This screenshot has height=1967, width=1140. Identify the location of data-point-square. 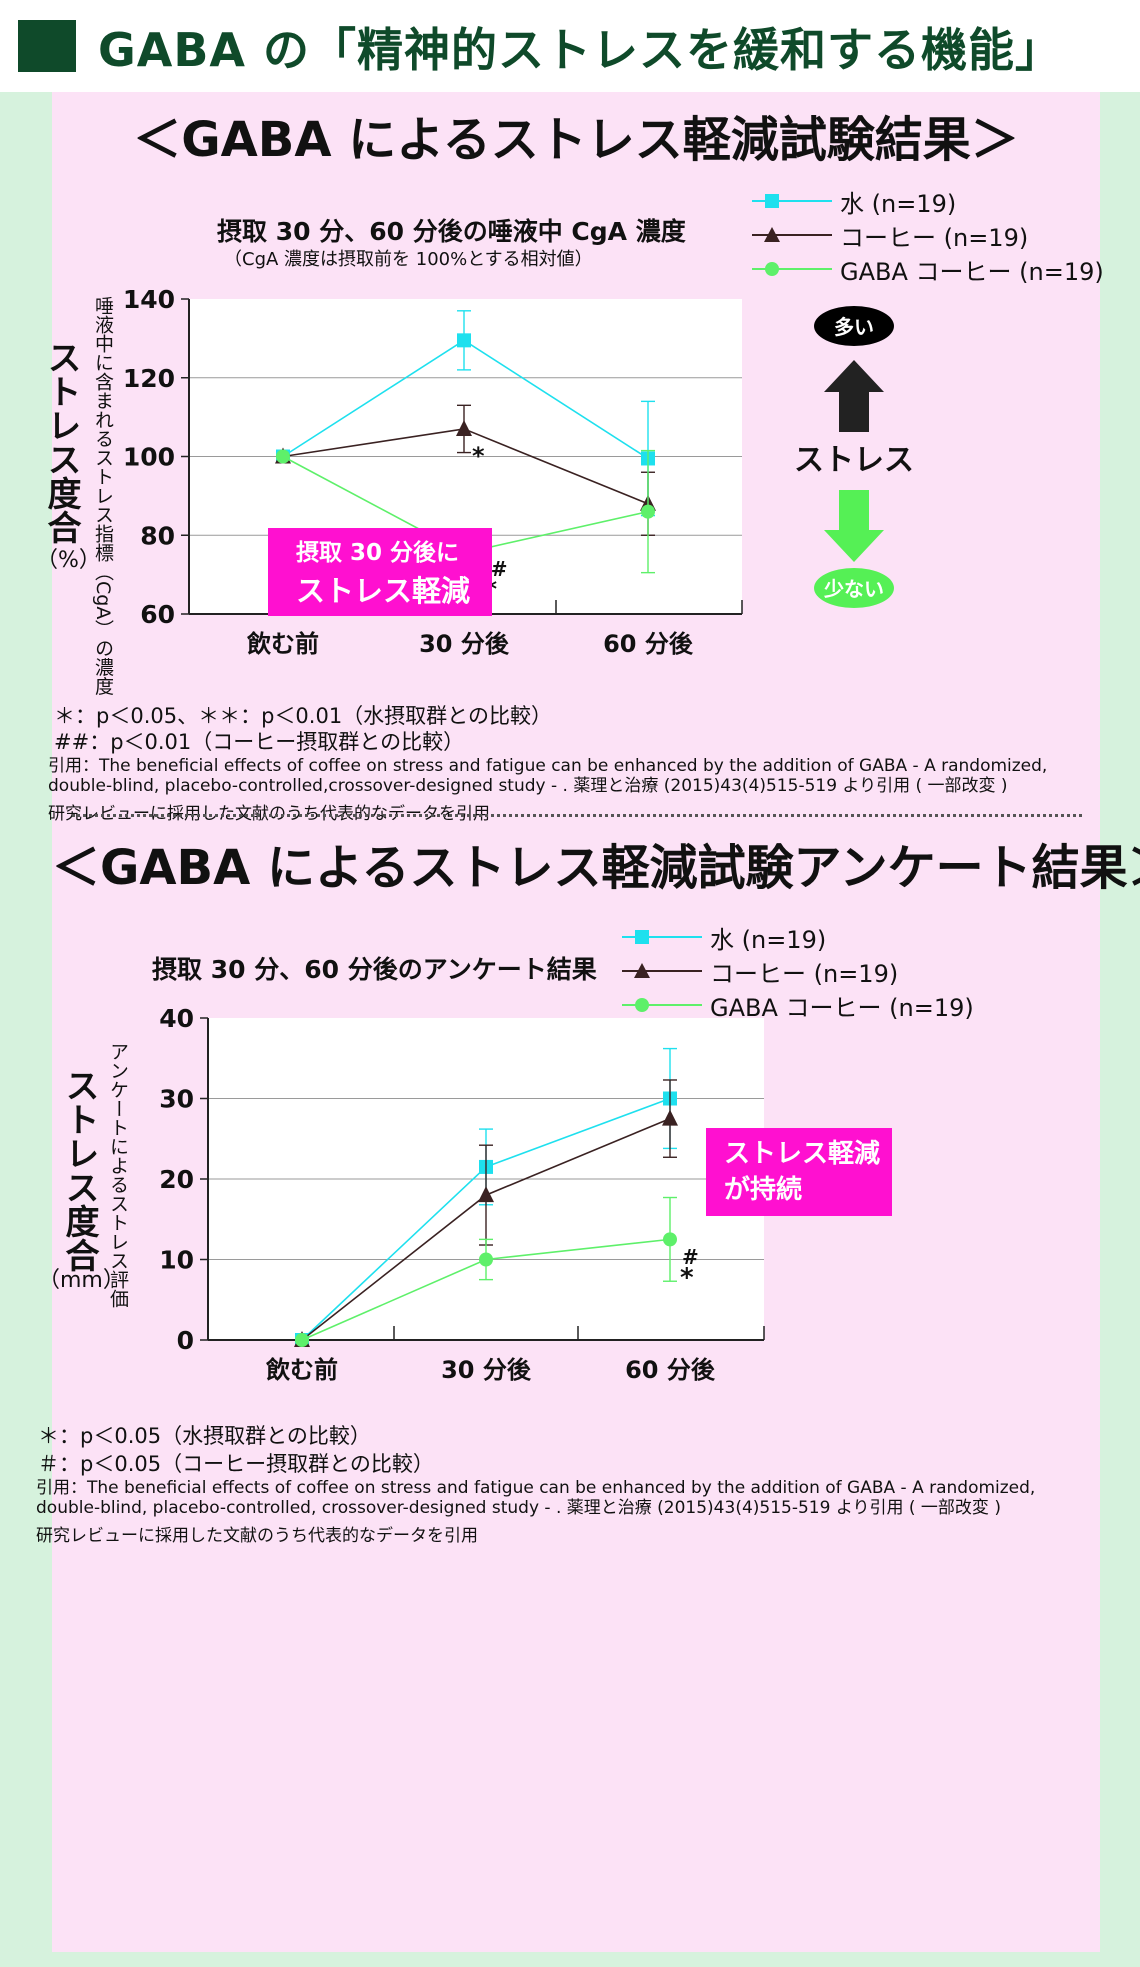
(464, 340).